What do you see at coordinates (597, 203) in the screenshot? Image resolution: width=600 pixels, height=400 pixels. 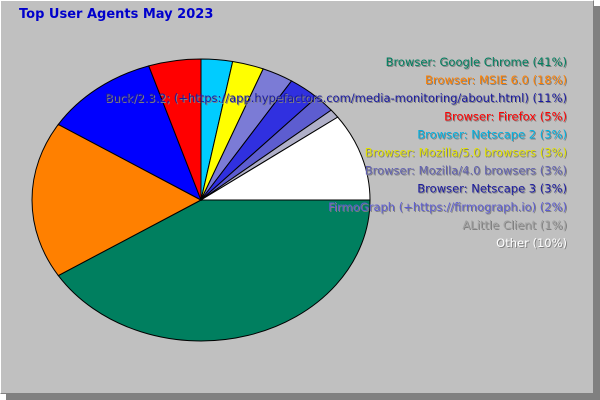 I see `frame-shadow-right` at bounding box center [597, 203].